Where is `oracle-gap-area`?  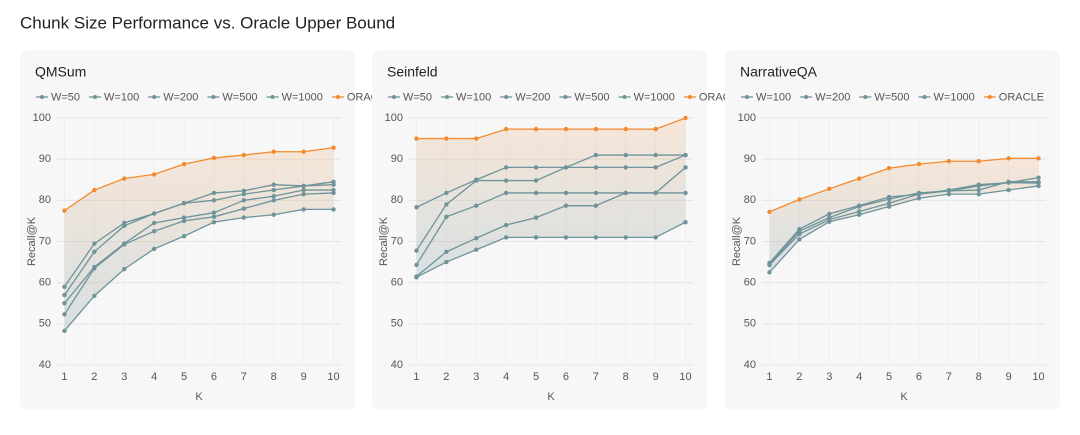 oracle-gap-area is located at coordinates (199, 239).